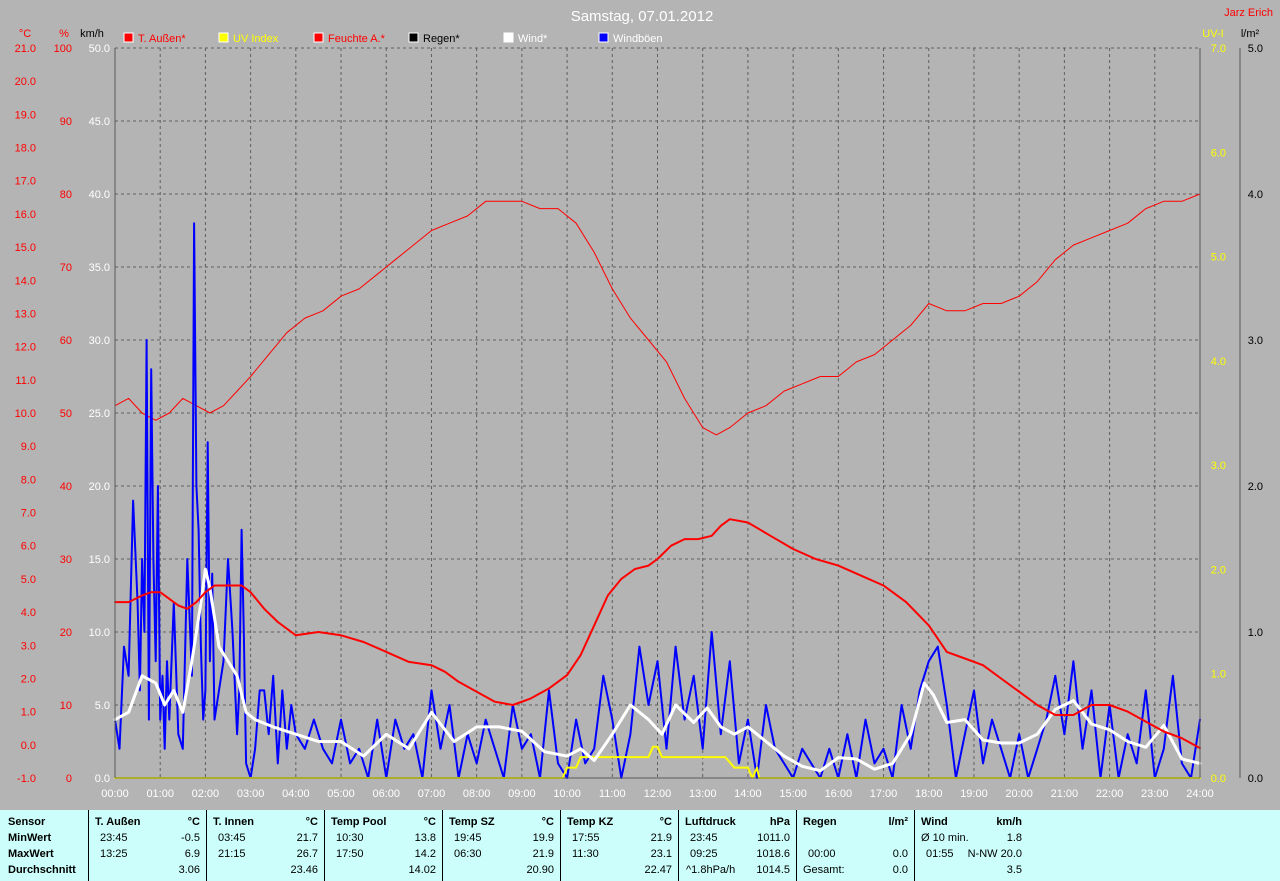 The height and width of the screenshot is (881, 1280). What do you see at coordinates (99, 195) in the screenshot?
I see `y-tick-label-wind: 40.0` at bounding box center [99, 195].